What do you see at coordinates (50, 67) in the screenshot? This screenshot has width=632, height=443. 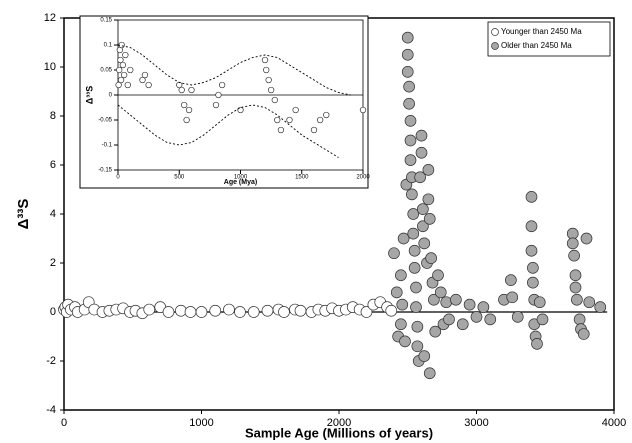 I see `y-tick-label: 10` at bounding box center [50, 67].